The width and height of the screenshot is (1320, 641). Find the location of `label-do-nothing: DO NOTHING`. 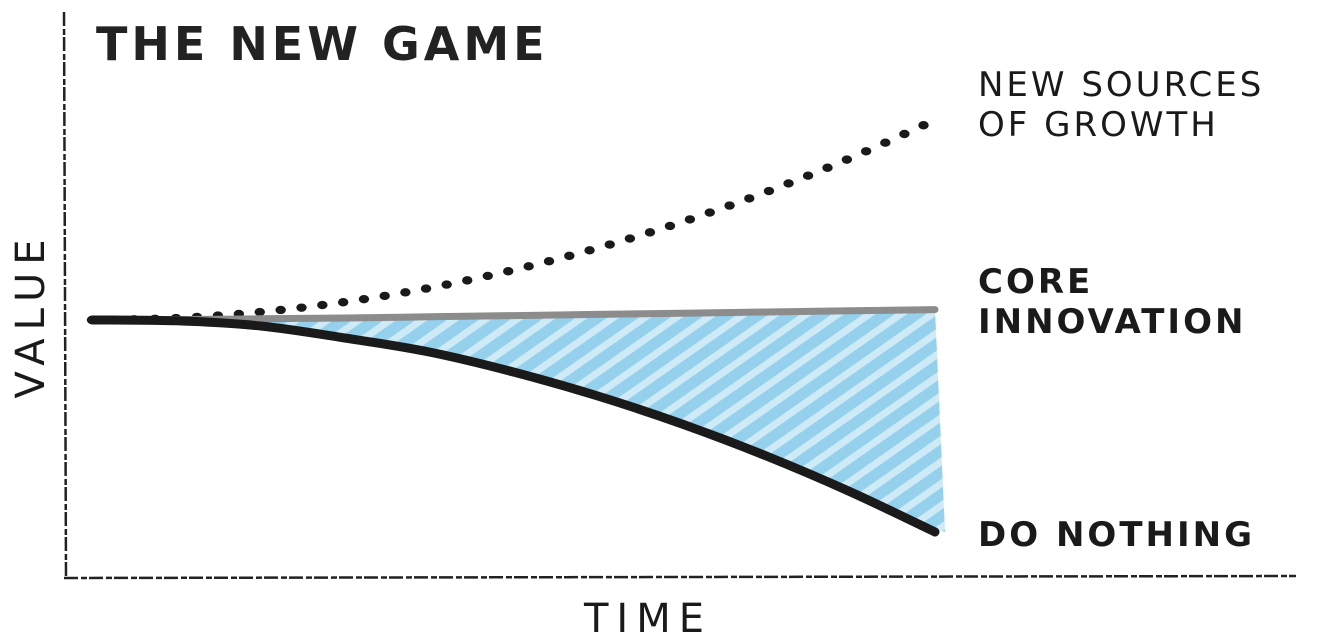

label-do-nothing: DO NOTHING is located at coordinates (1116, 535).